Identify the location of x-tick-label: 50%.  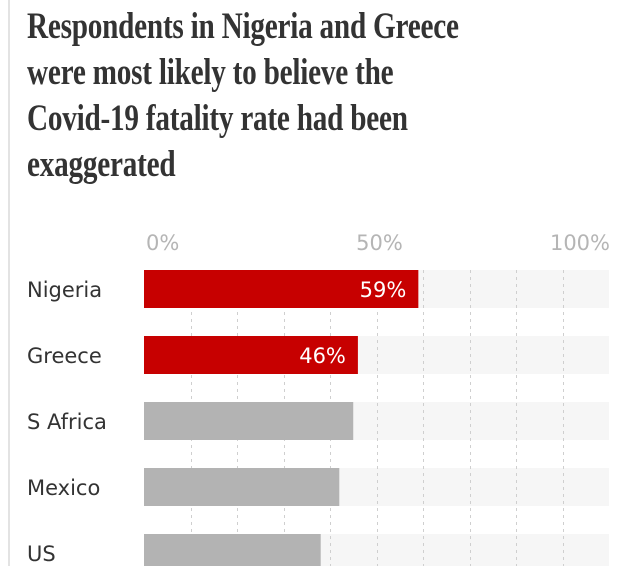
(379, 243).